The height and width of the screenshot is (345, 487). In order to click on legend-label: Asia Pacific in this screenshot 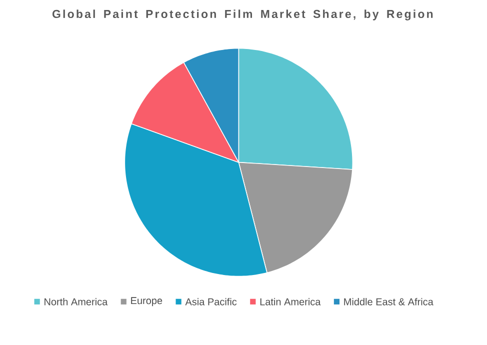, I will do `click(211, 302)`.